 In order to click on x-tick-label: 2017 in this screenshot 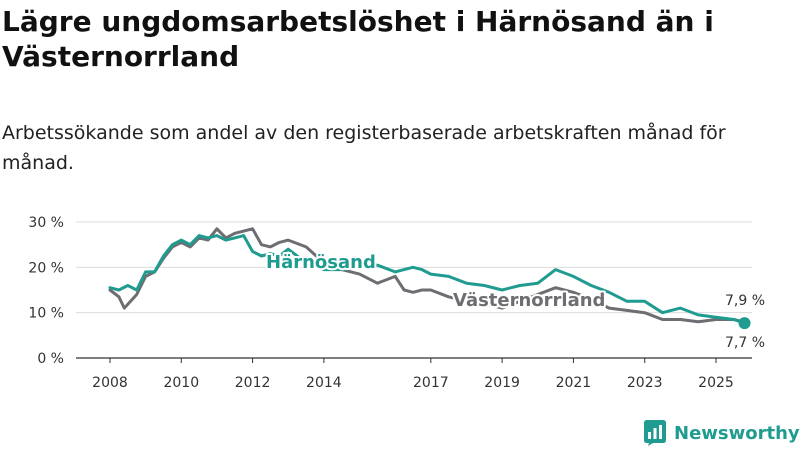, I will do `click(431, 383)`.